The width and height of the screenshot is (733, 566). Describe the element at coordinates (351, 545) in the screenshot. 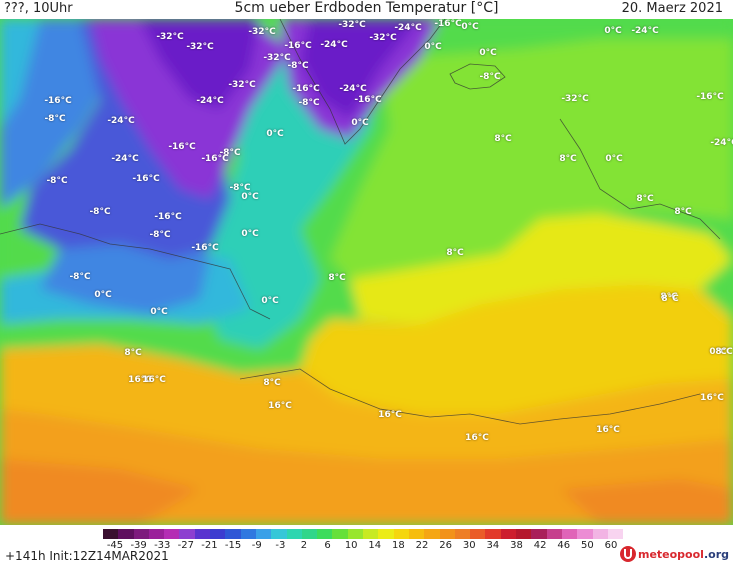

I see `color-scale-tick: 10` at that location.